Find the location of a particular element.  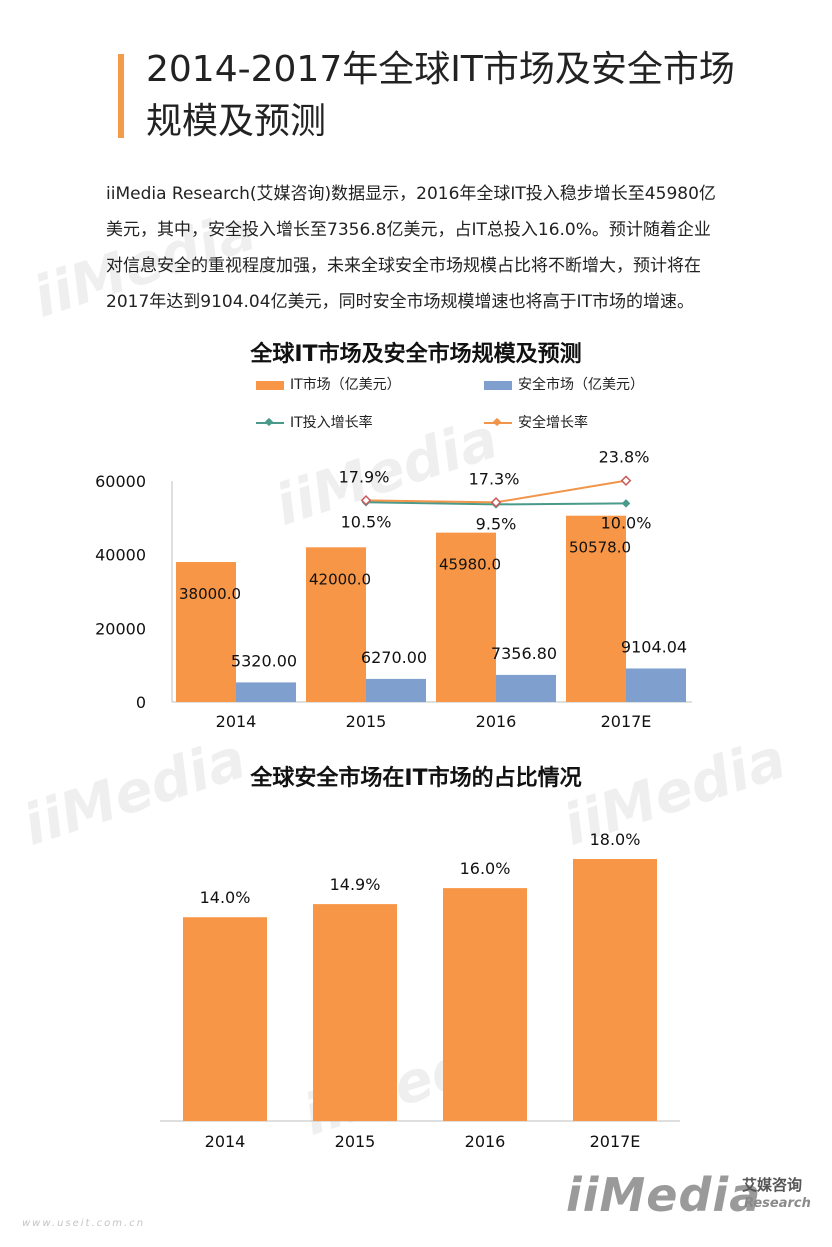

security-market-value-label: 5320.00 is located at coordinates (264, 660).